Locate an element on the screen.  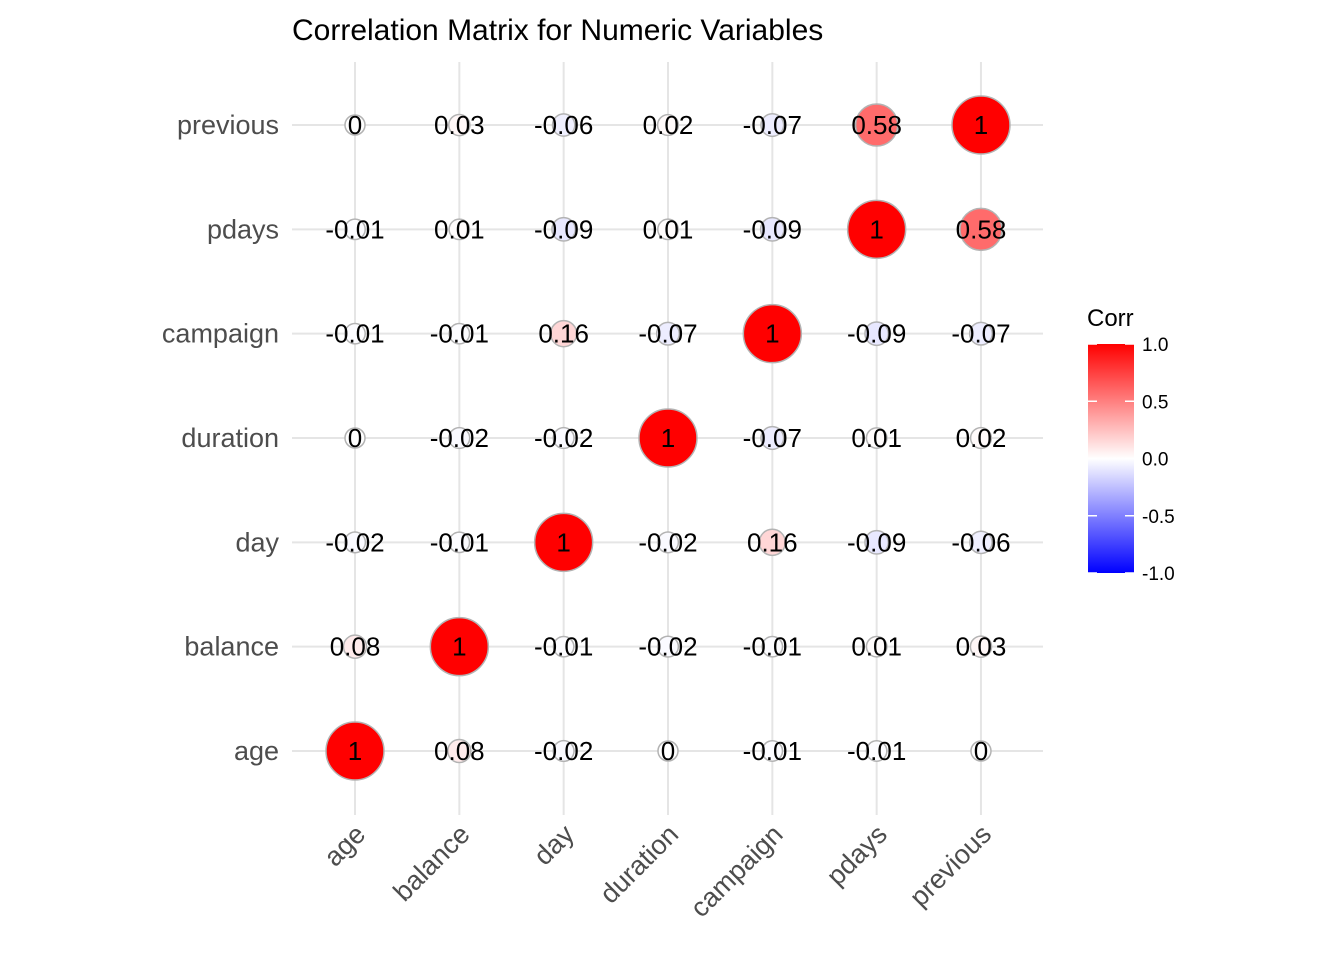
legend-tick-label: 0.0 is located at coordinates (1155, 460).